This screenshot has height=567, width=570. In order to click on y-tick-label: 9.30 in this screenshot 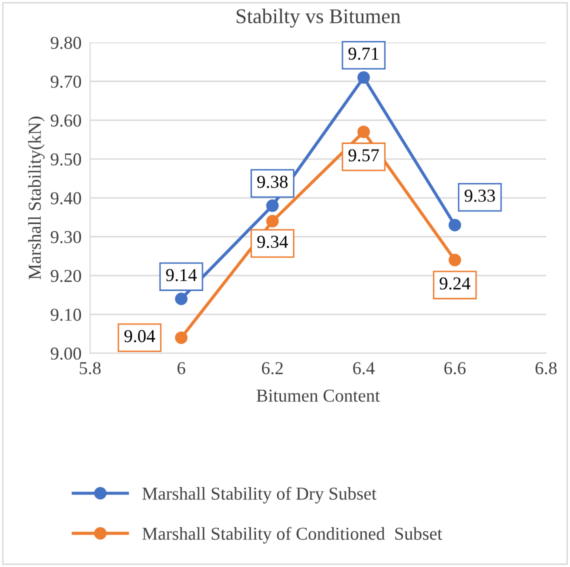, I will do `click(66, 237)`.